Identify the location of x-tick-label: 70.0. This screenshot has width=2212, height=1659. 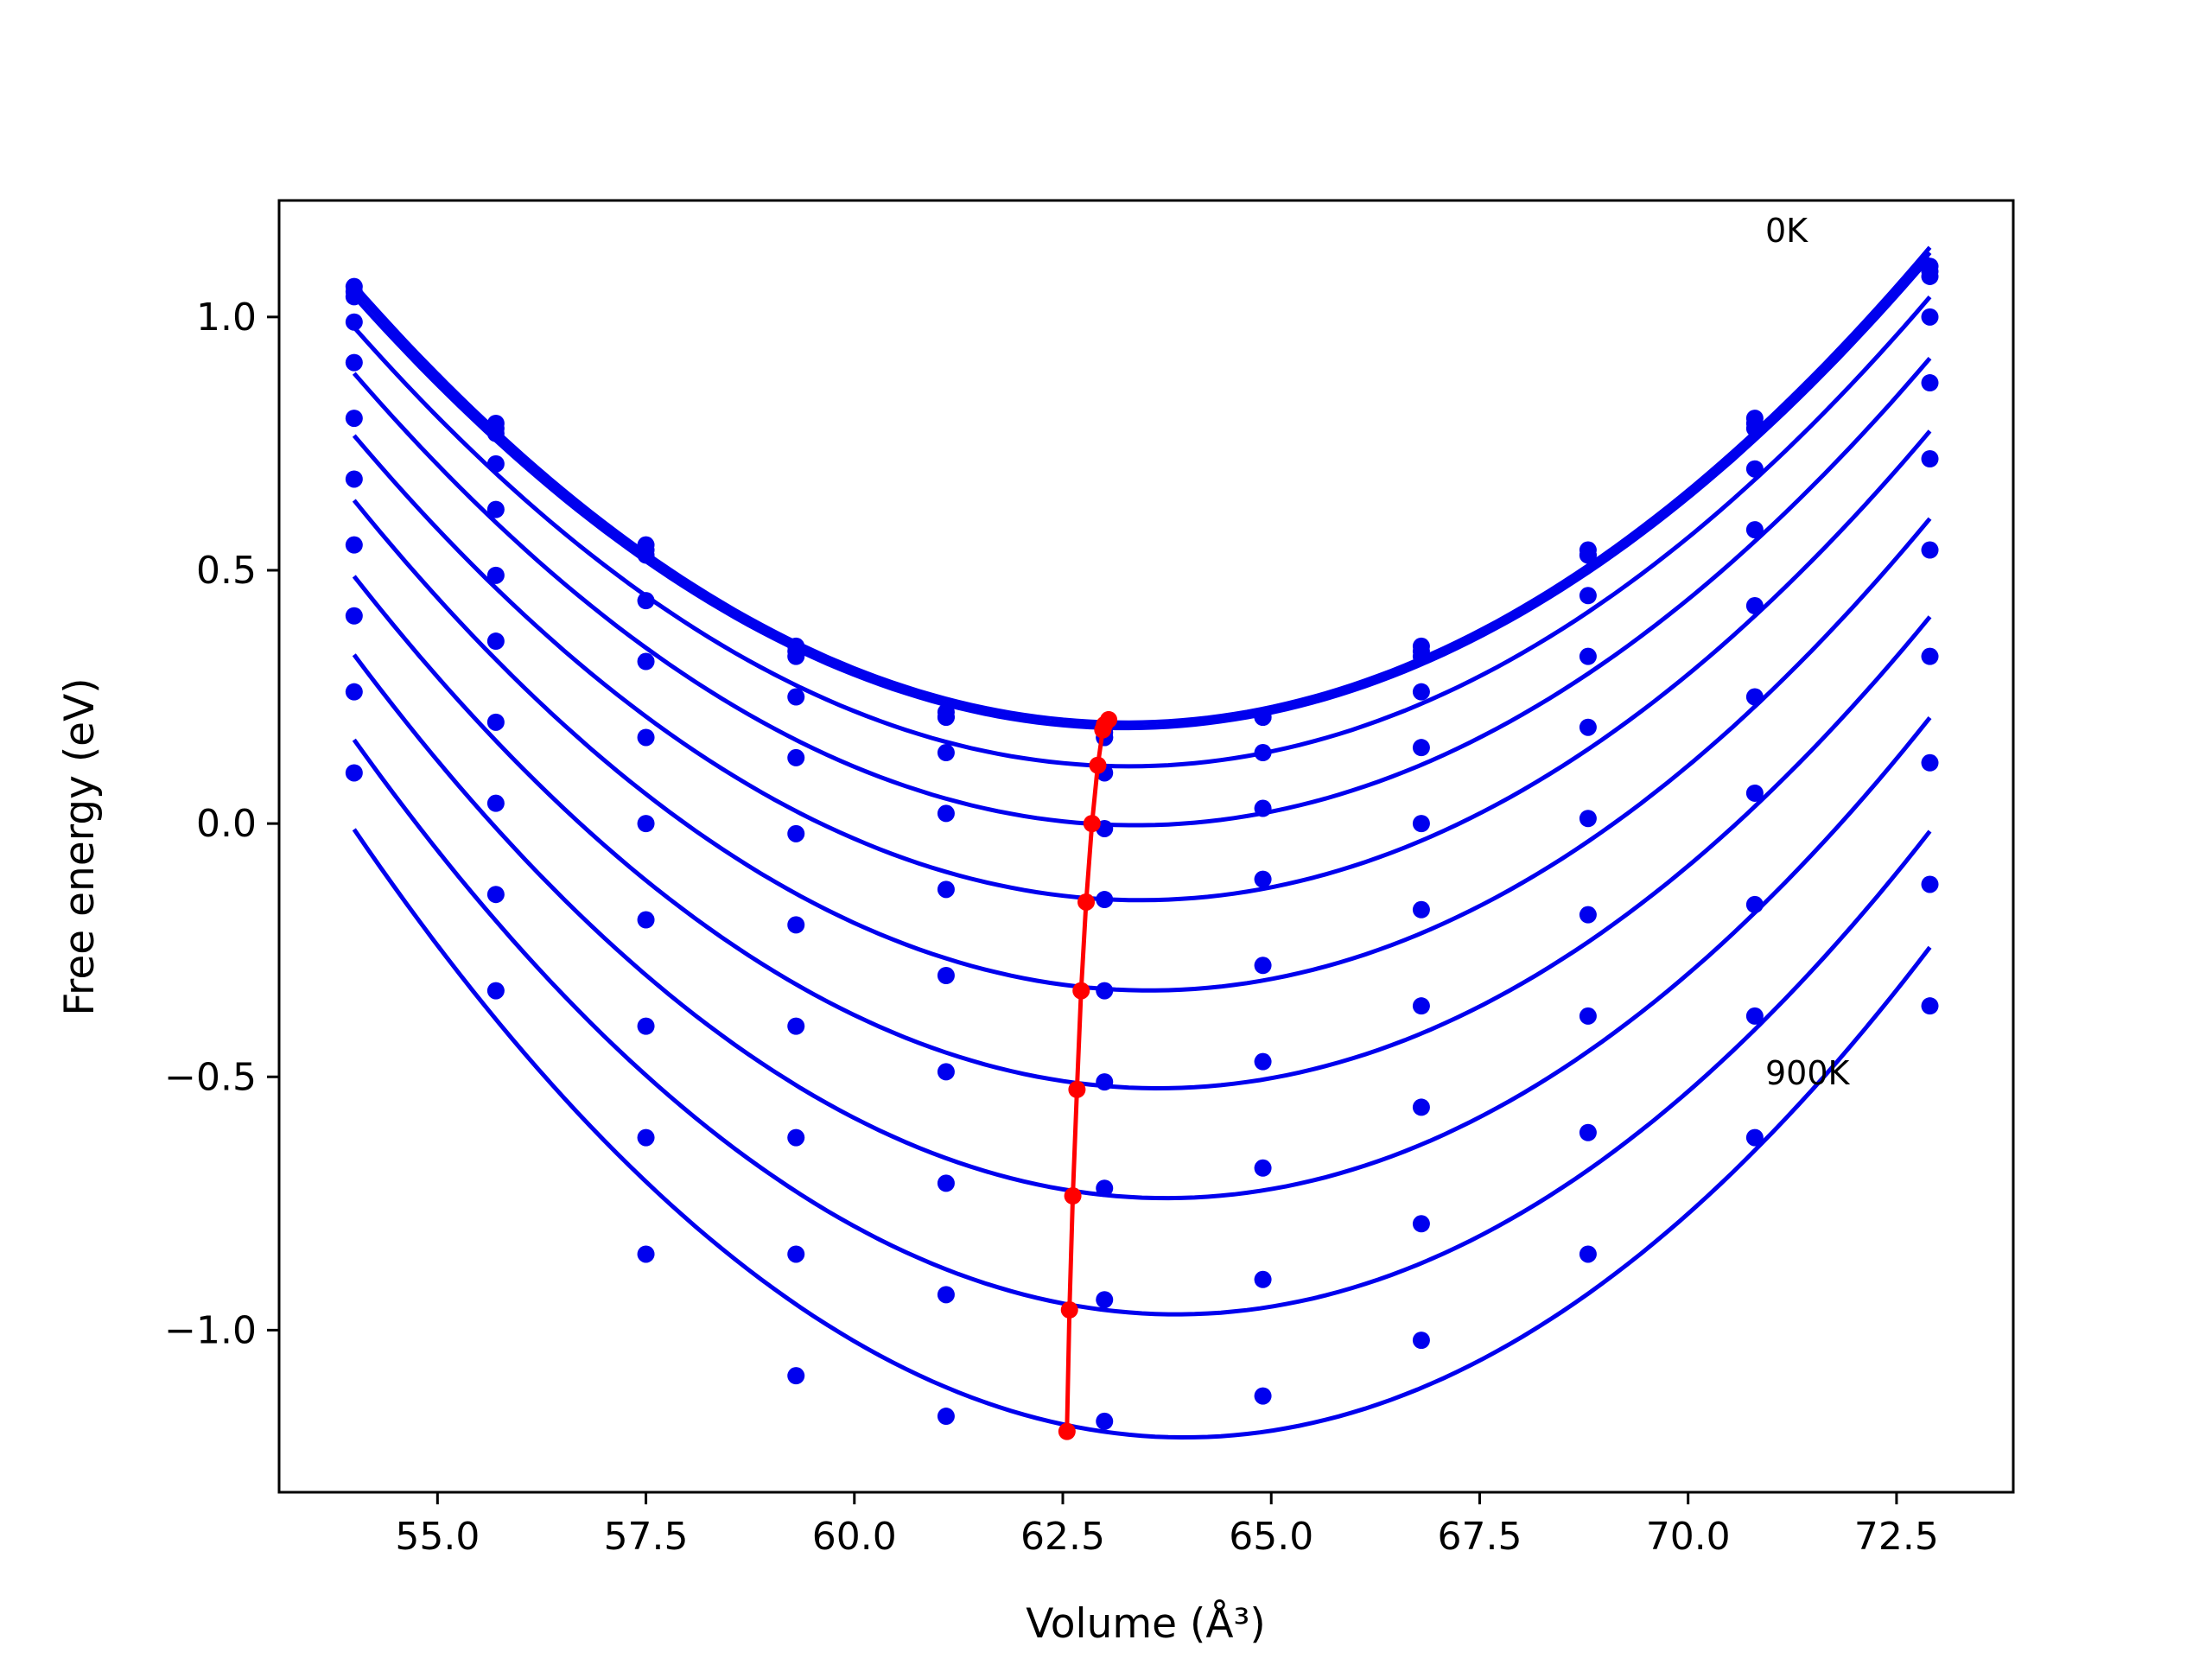
(1688, 1537).